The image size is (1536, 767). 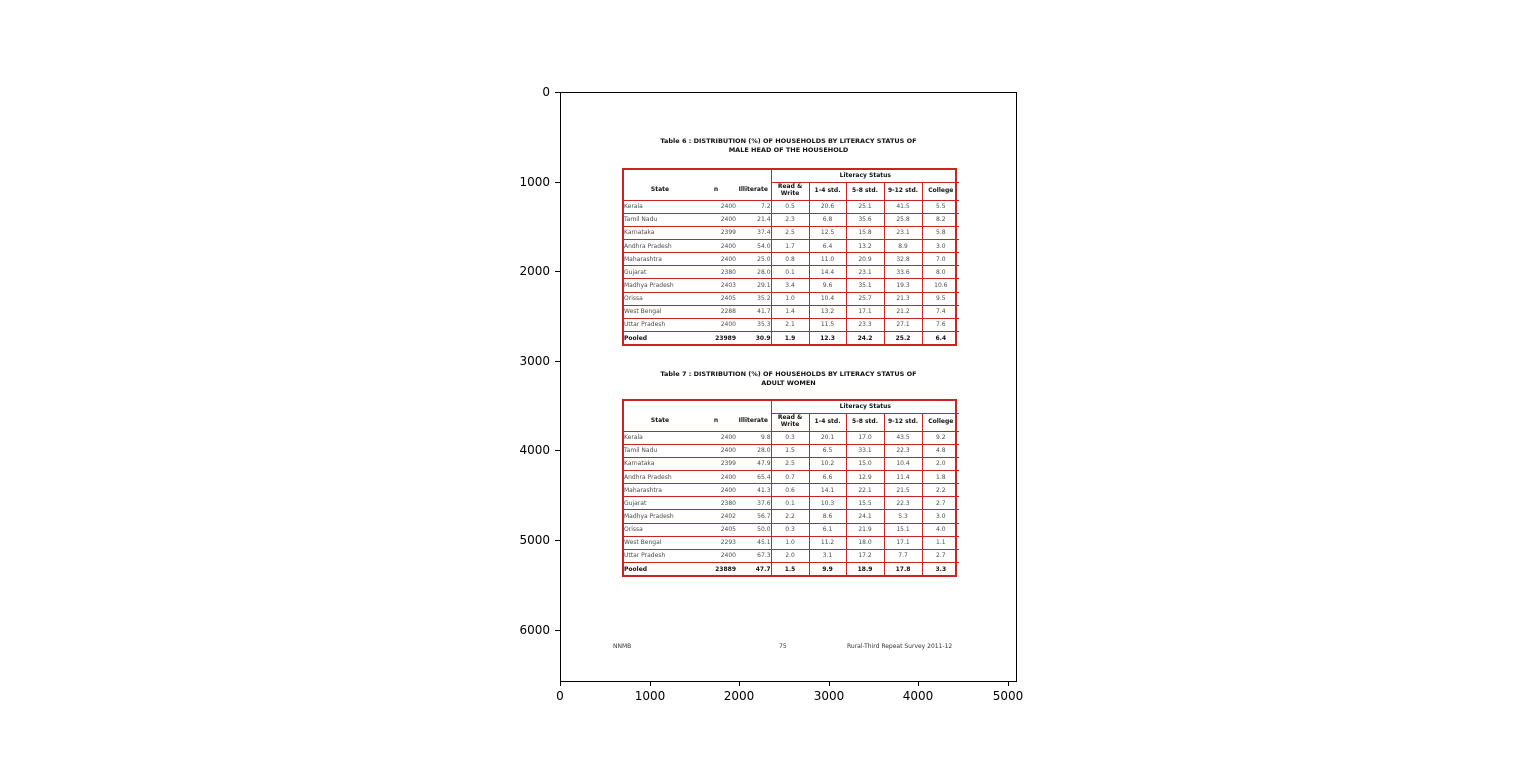 I want to click on group-header: Literacy Status, so click(x=865, y=407).